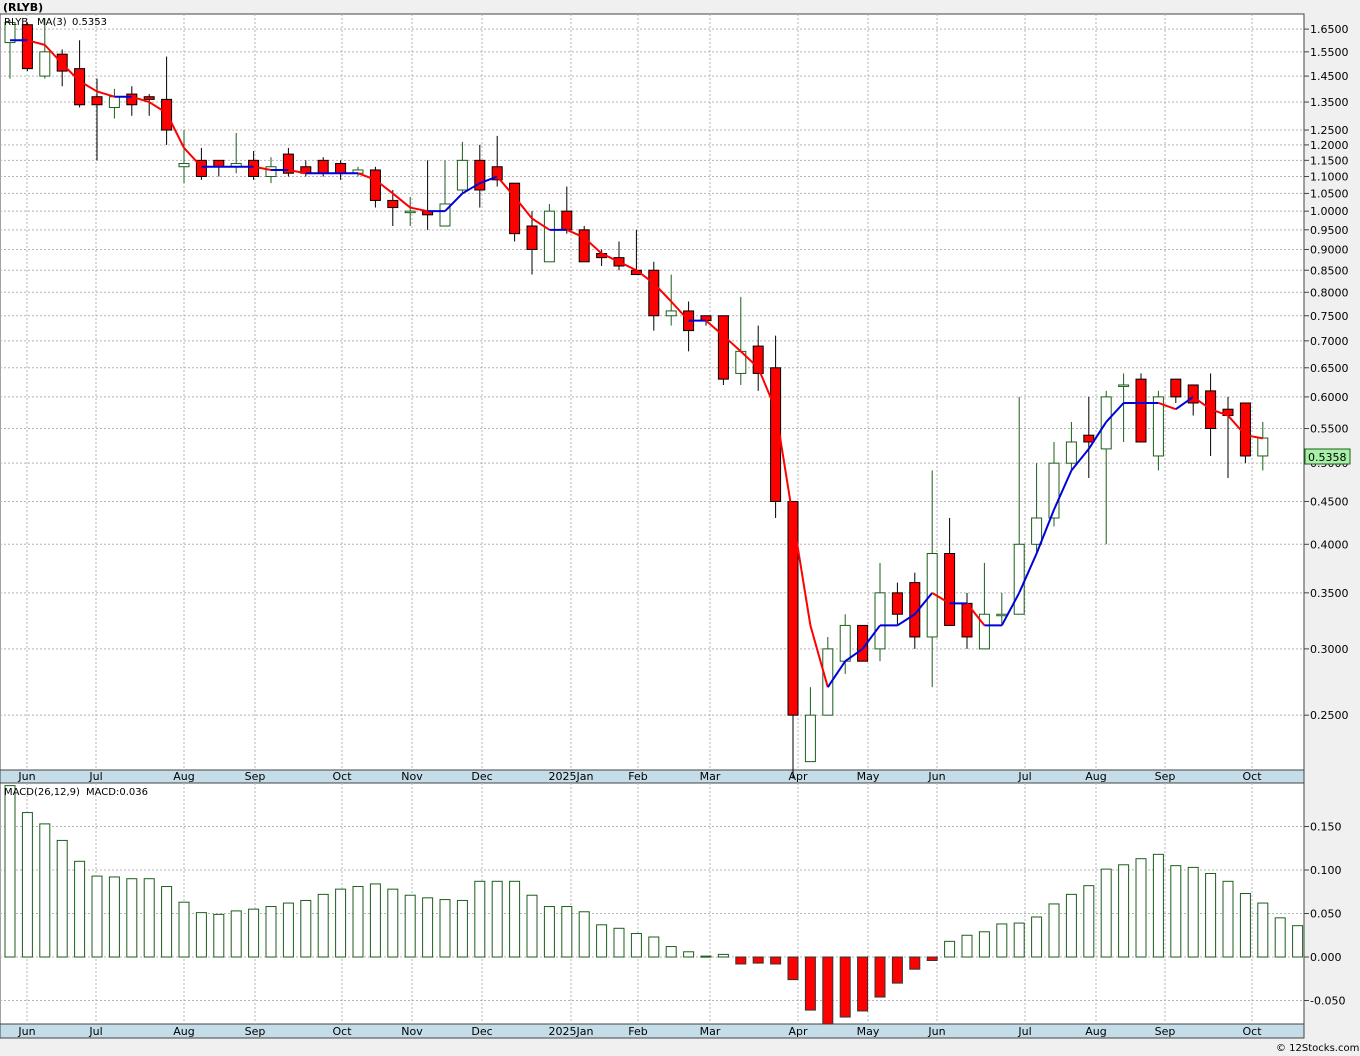  What do you see at coordinates (1329, 501) in the screenshot?
I see `price-tick-label: 0.4500` at bounding box center [1329, 501].